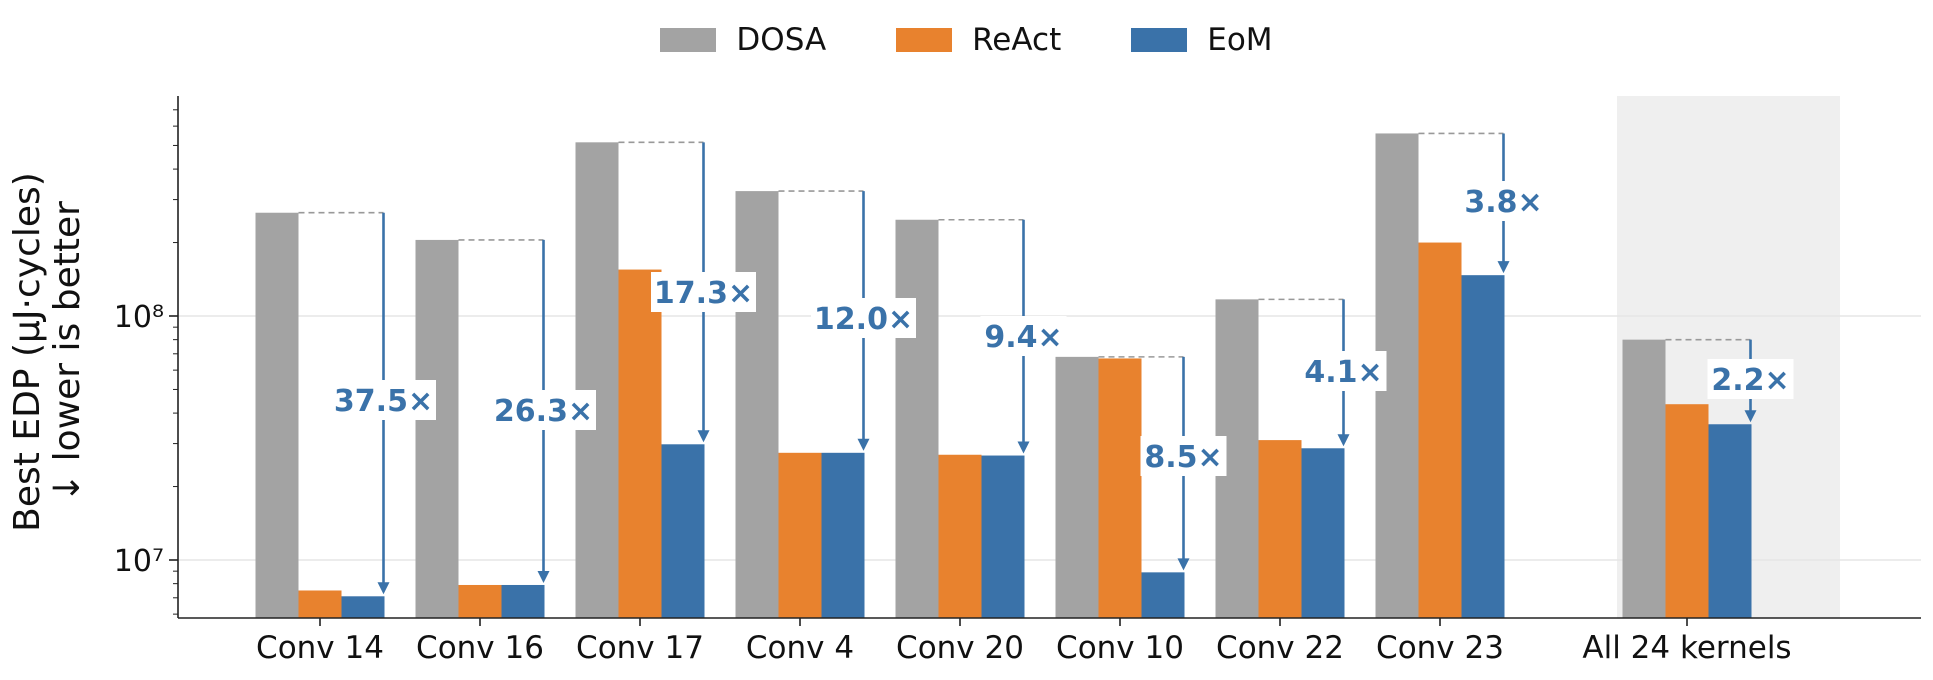 This screenshot has height=680, width=1933. I want to click on legend-item-eom: EoM, so click(1202, 40).